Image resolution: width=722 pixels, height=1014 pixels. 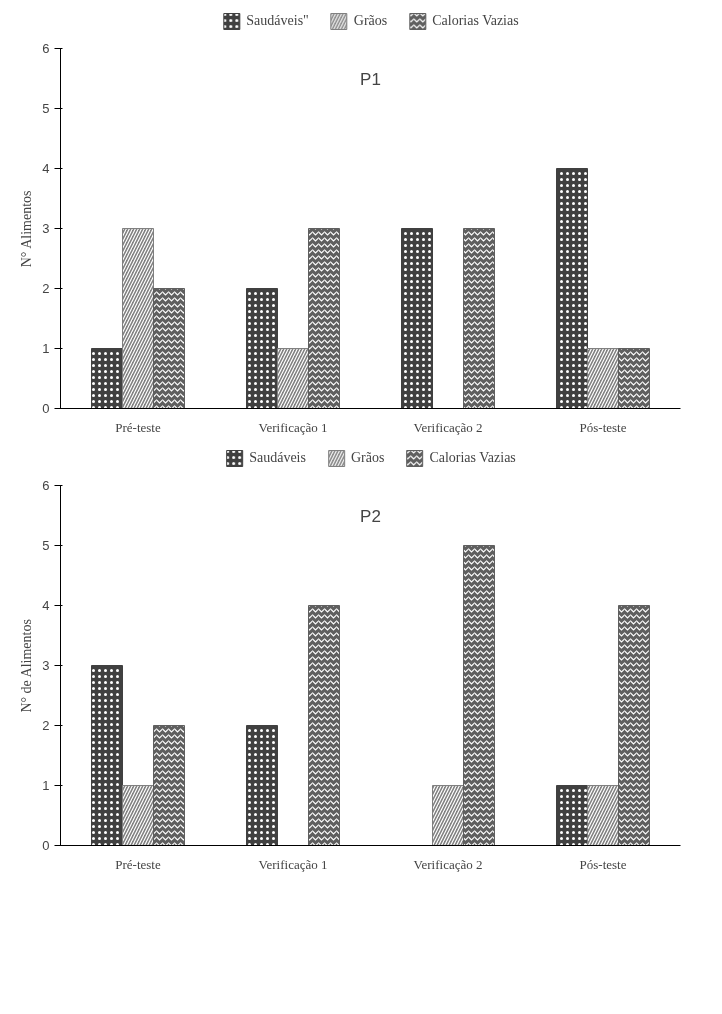 What do you see at coordinates (277, 21) in the screenshot?
I see `legend-label: Saudáveis"` at bounding box center [277, 21].